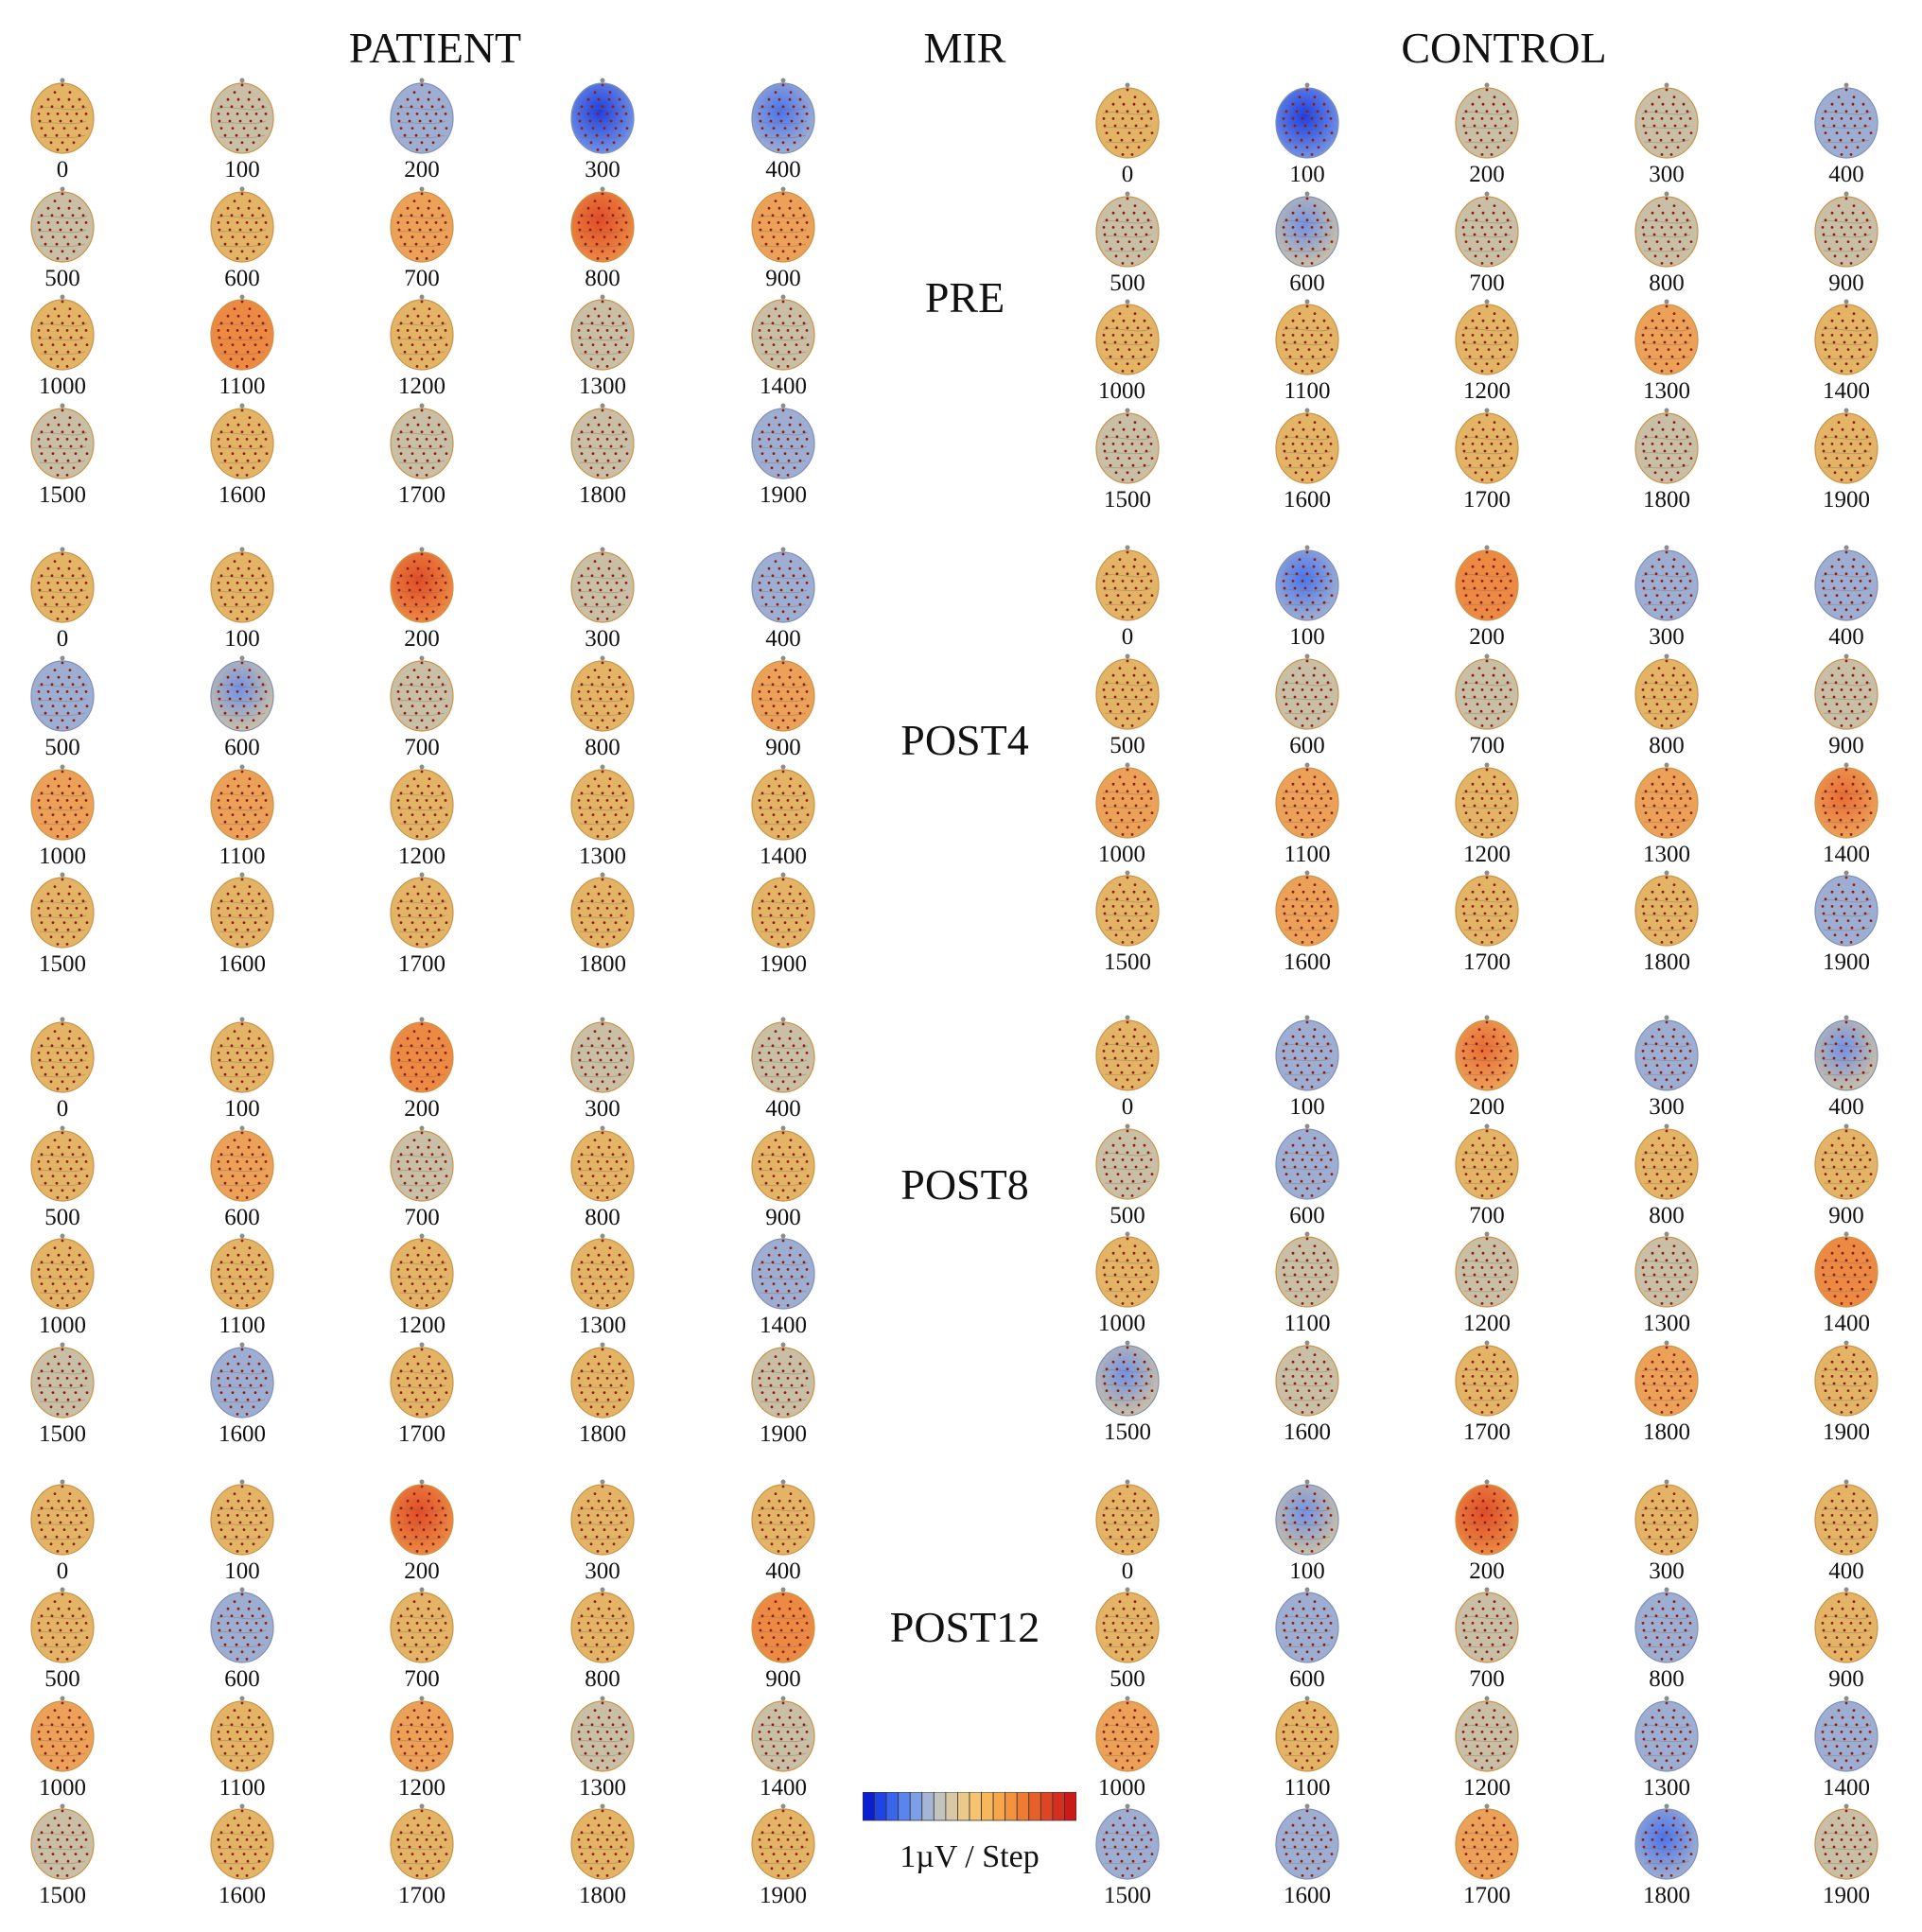 Image resolution: width=1922 pixels, height=1932 pixels. What do you see at coordinates (602, 1271) in the screenshot?
I see `head-map-icon` at bounding box center [602, 1271].